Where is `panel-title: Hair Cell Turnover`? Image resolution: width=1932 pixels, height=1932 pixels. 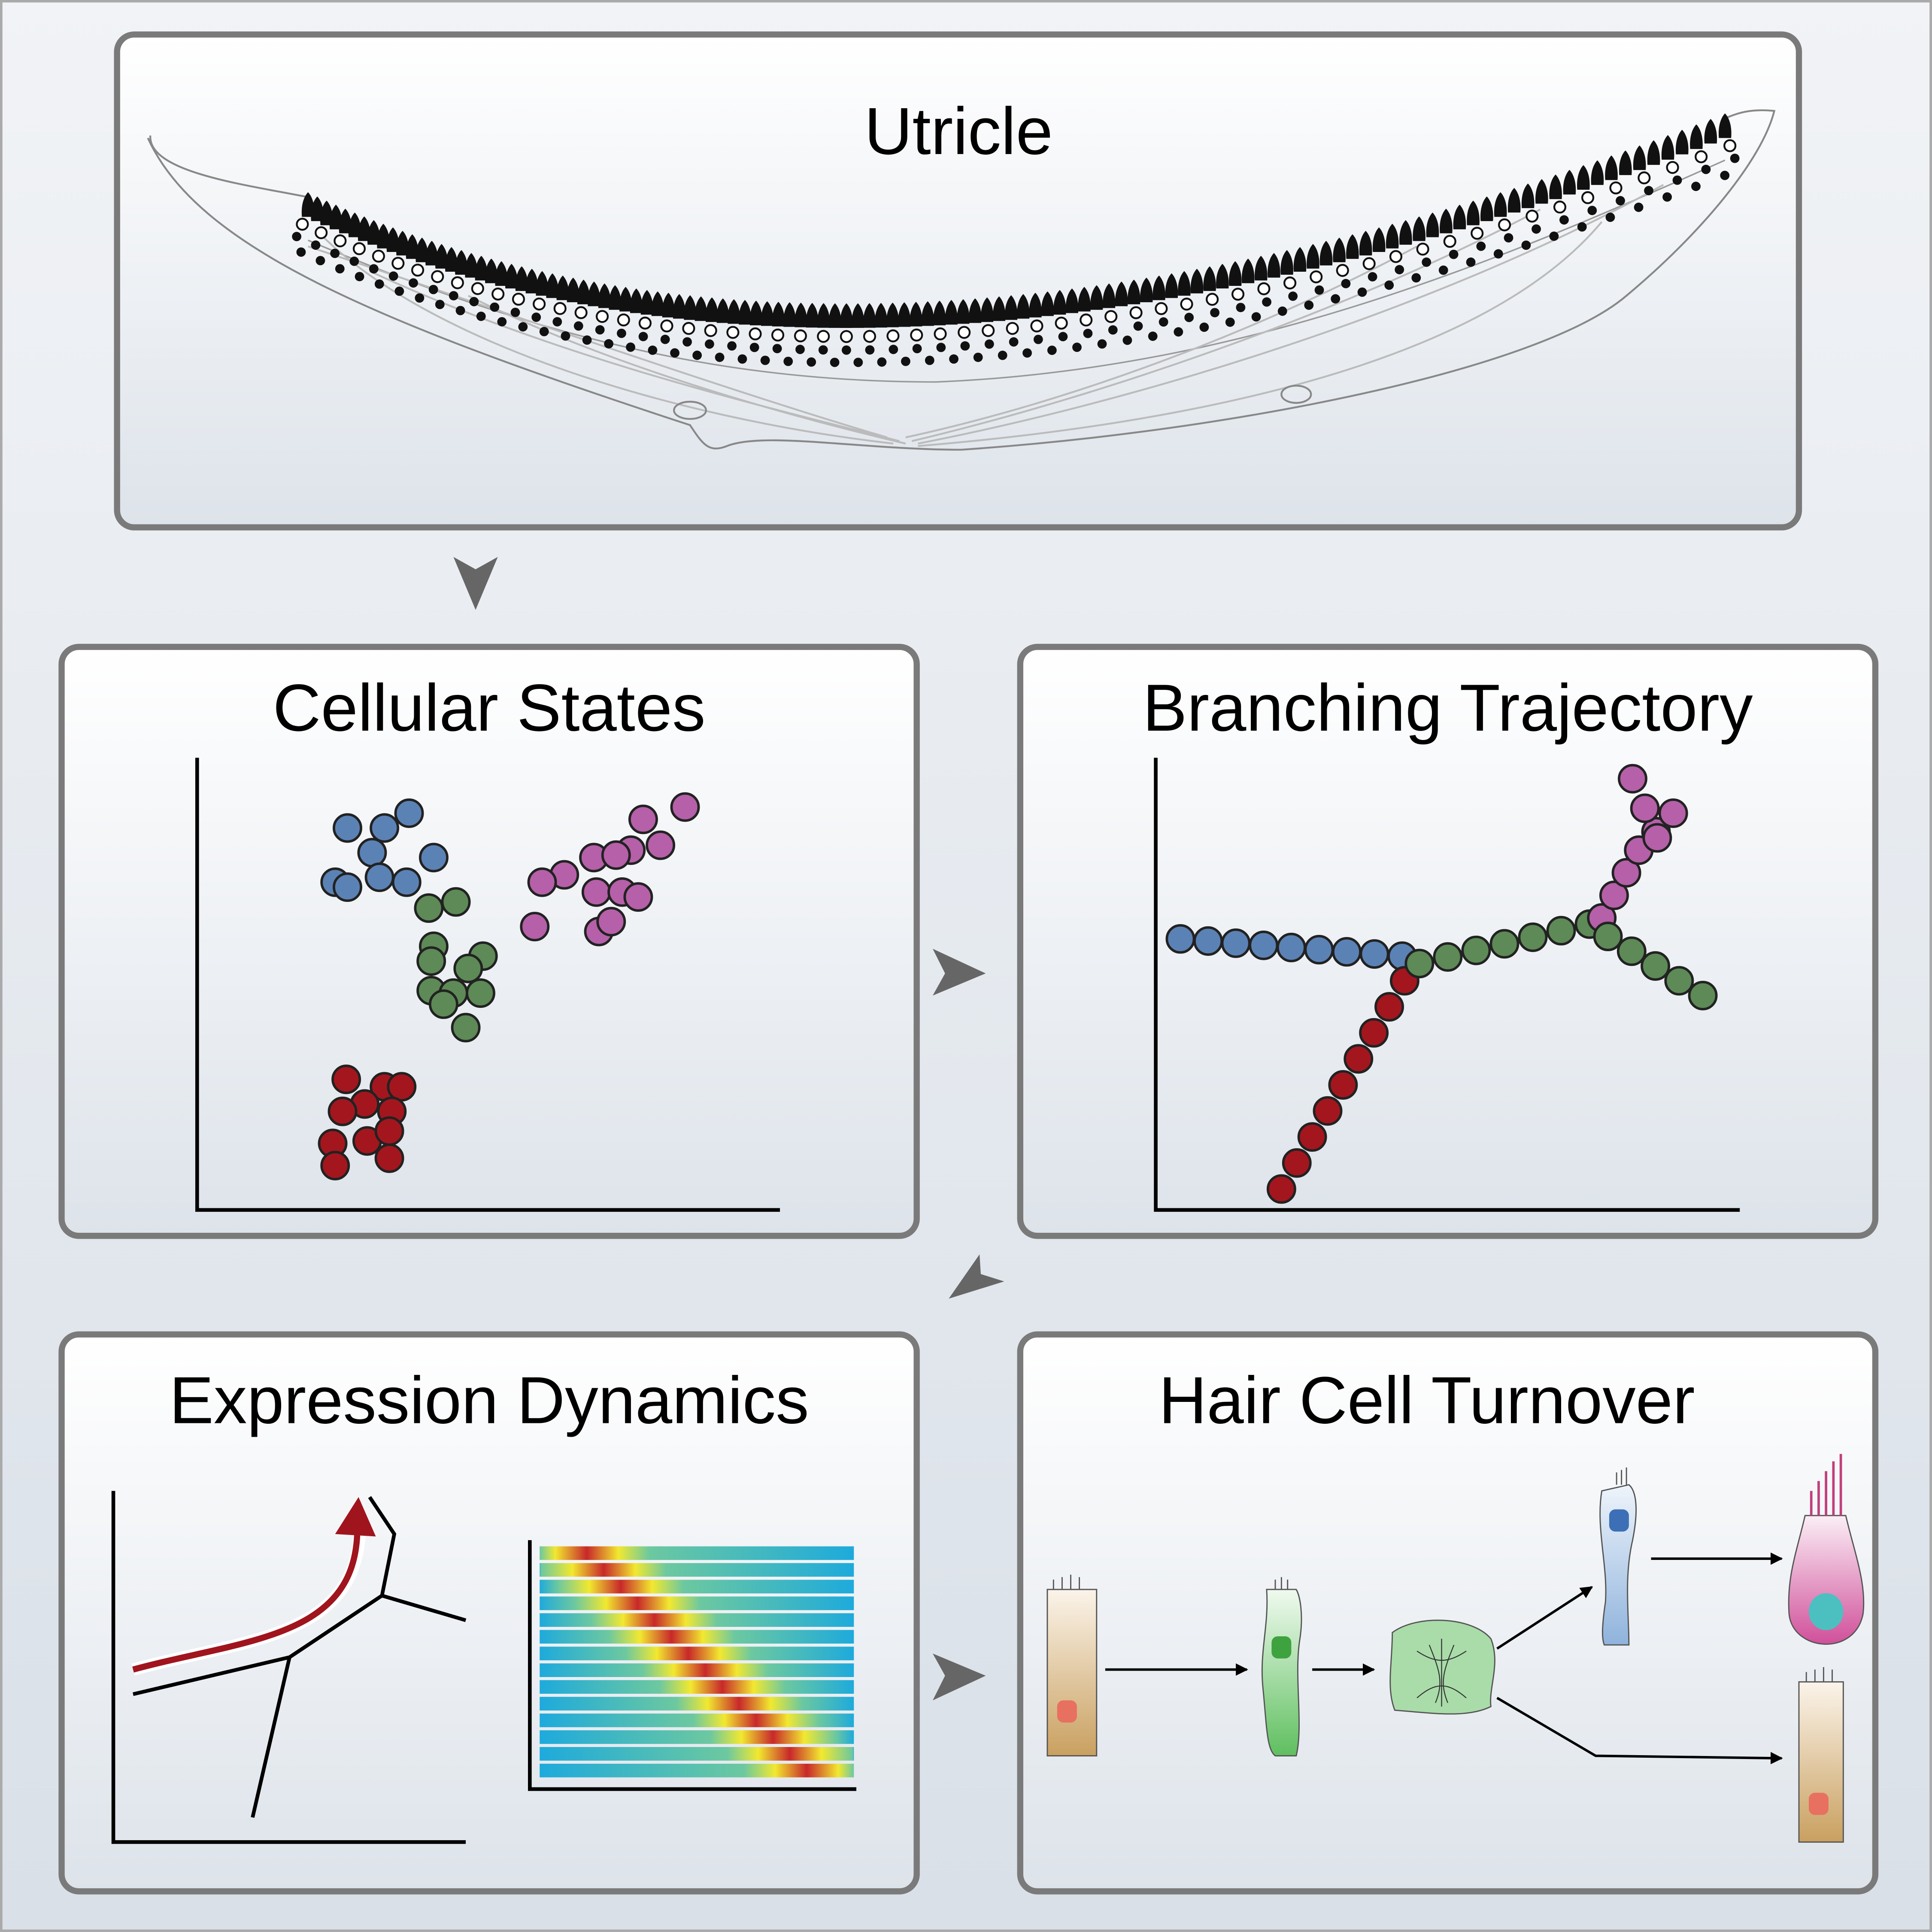
panel-title: Hair Cell Turnover is located at coordinates (1427, 1400).